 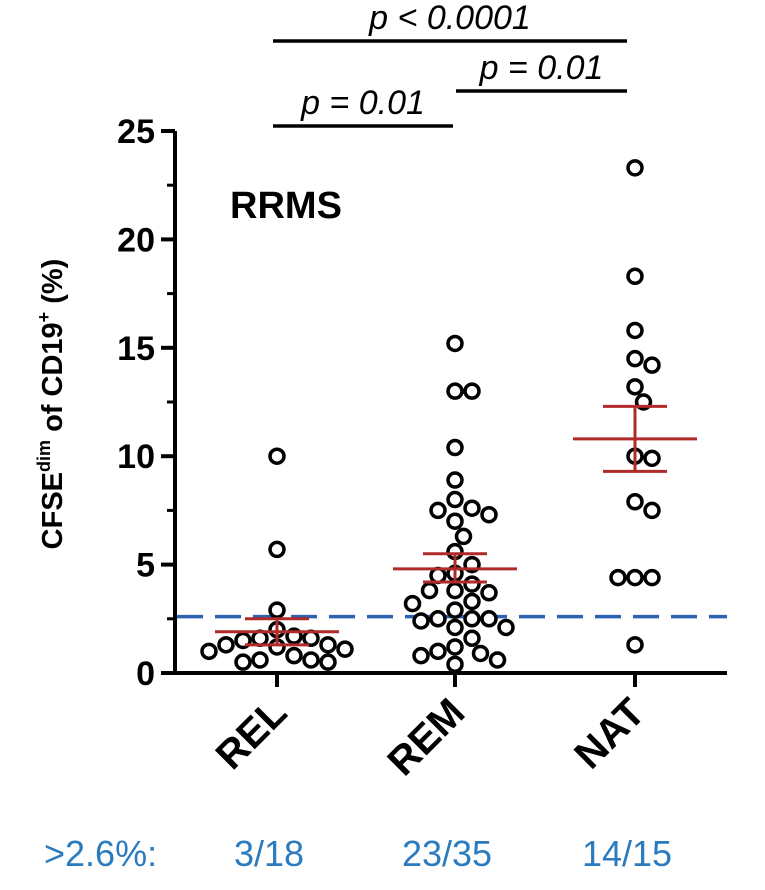 I want to click on footer-count-REM: 23/35, so click(x=447, y=853).